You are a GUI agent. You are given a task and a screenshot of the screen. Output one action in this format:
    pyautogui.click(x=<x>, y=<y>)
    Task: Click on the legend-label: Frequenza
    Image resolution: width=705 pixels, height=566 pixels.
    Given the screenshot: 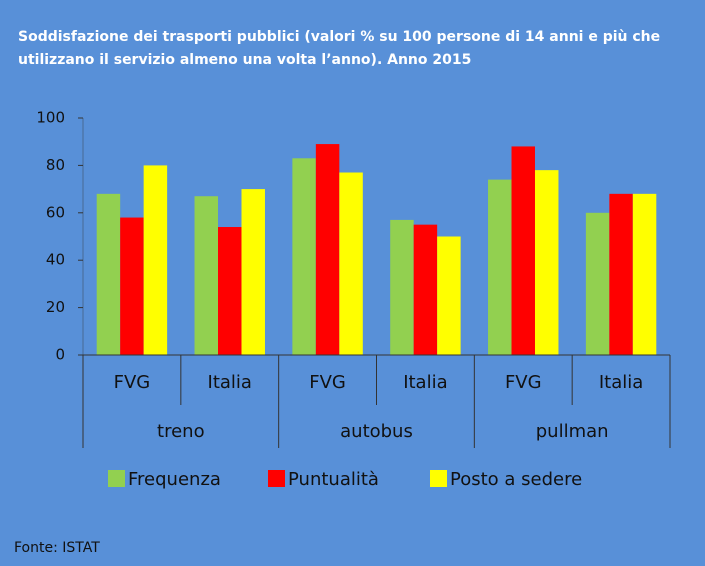 What is the action you would take?
    pyautogui.click(x=174, y=479)
    